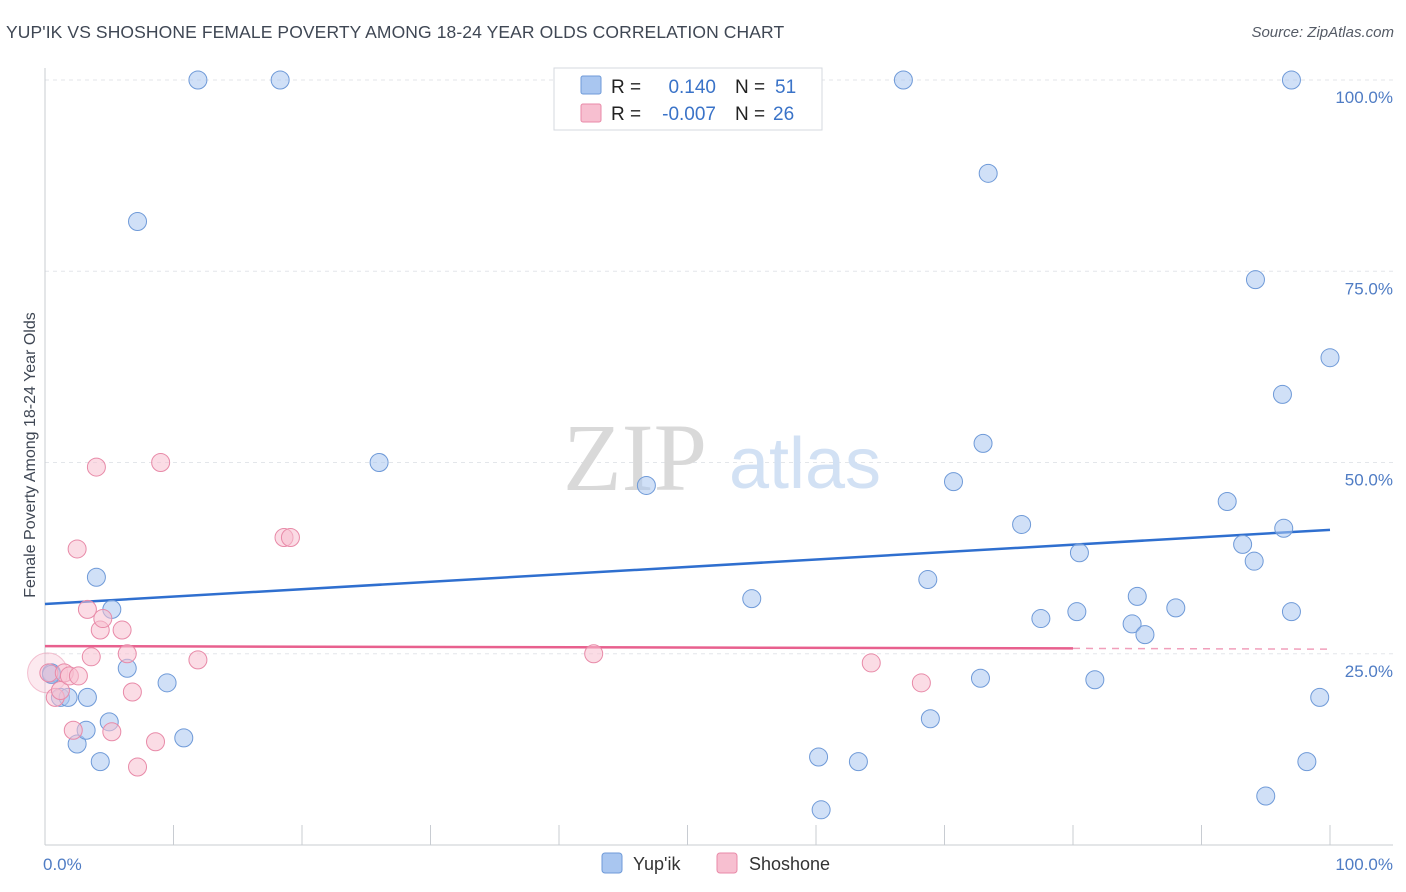 The width and height of the screenshot is (1406, 892). Describe the element at coordinates (1369, 480) in the screenshot. I see `y-tick-label: 50.0%` at that location.